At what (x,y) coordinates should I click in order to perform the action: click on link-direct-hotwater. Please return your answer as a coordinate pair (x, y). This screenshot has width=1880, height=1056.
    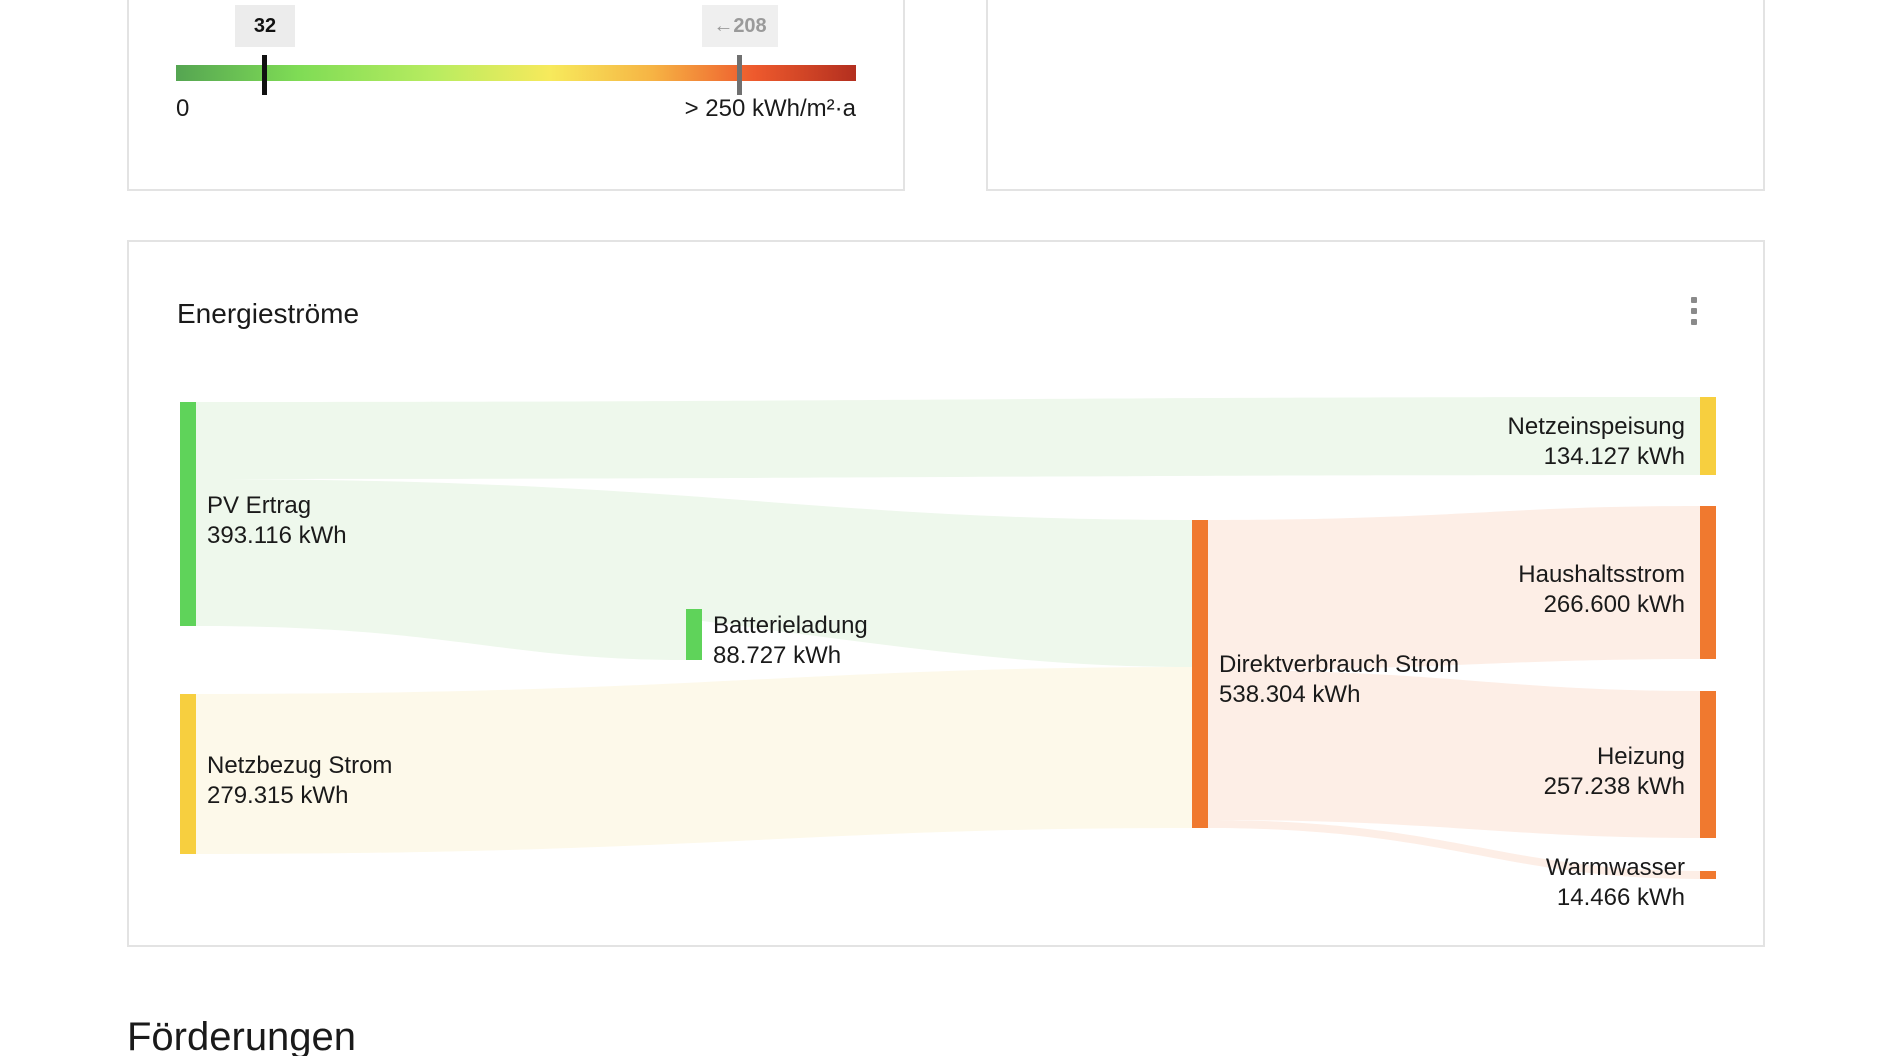
    Looking at the image, I should click on (1454, 849).